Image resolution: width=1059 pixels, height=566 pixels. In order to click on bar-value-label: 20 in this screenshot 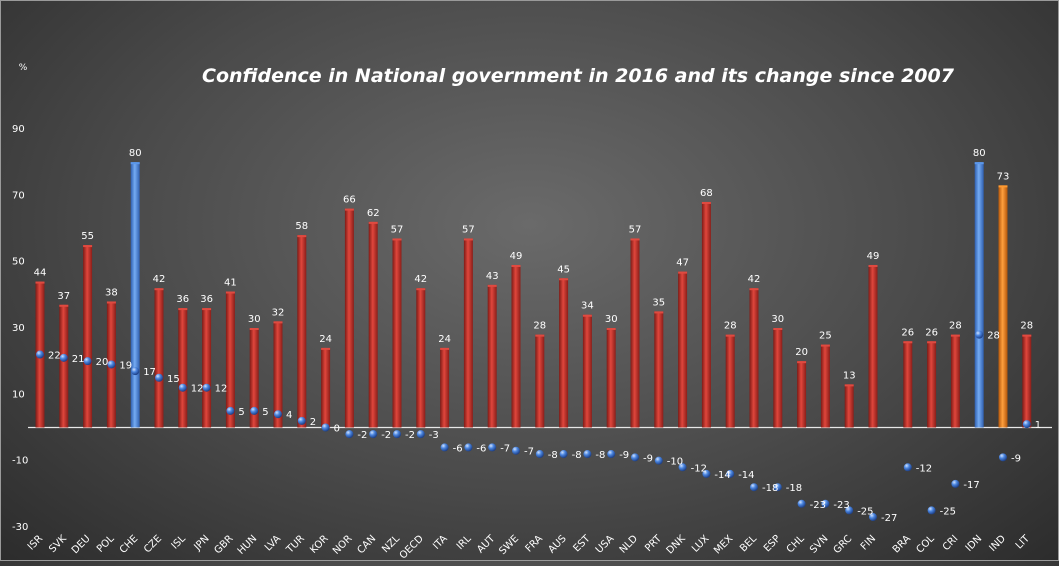, I will do `click(801, 352)`.